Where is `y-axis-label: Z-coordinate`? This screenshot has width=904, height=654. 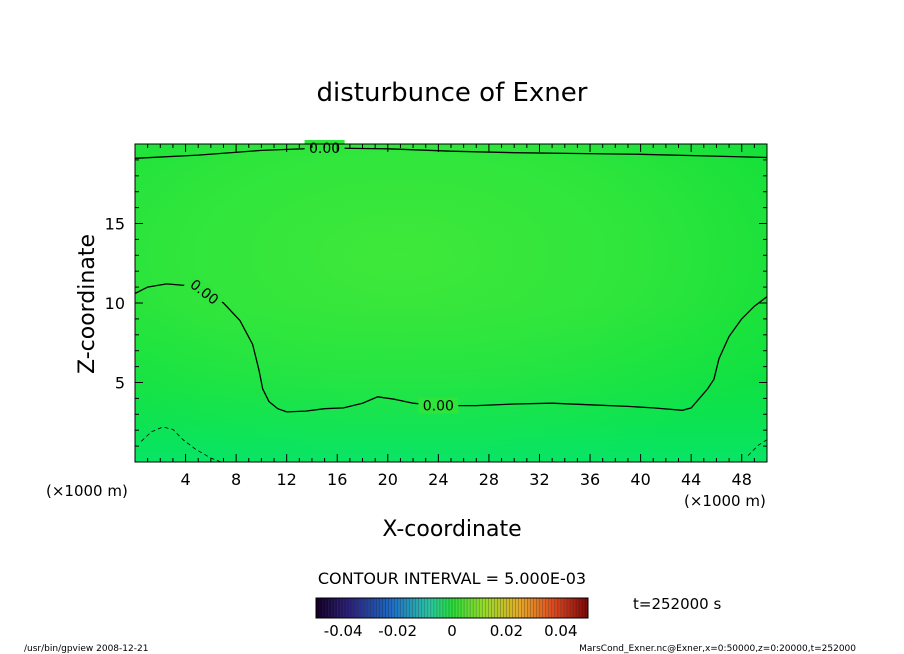 y-axis-label: Z-coordinate is located at coordinates (87, 304).